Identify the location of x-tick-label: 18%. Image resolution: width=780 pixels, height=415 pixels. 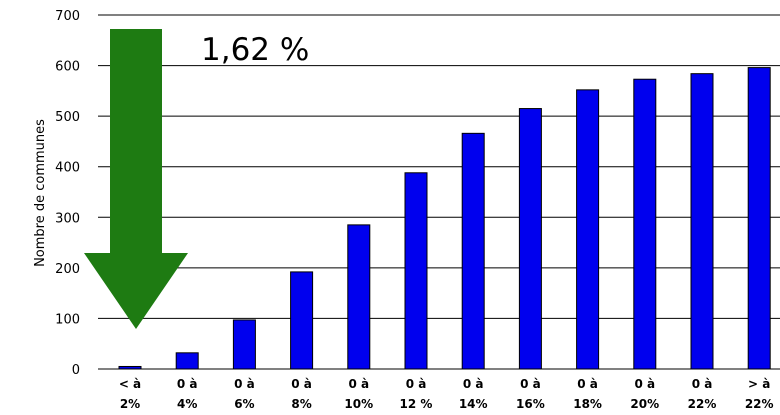
(587, 404).